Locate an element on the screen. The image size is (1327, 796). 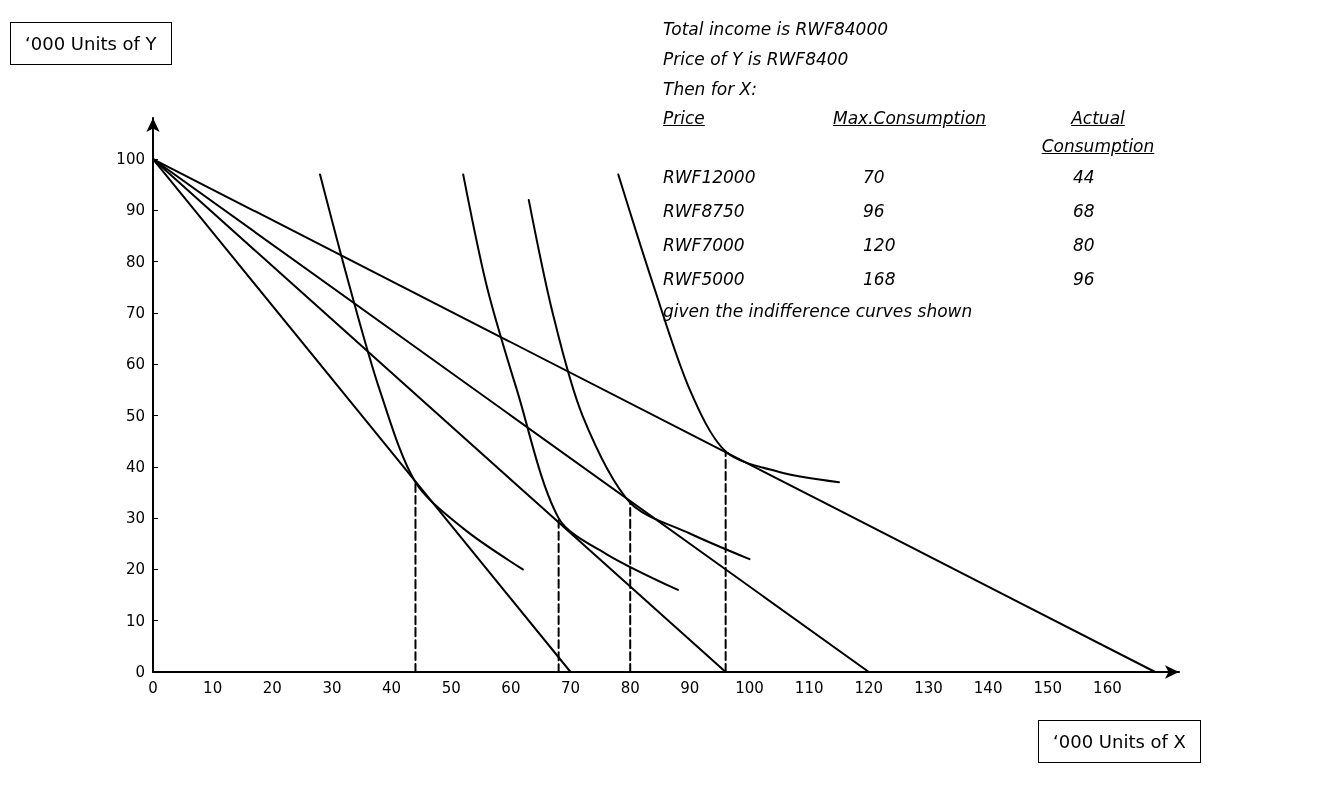
x-tick-label: 120 is located at coordinates (869, 687).